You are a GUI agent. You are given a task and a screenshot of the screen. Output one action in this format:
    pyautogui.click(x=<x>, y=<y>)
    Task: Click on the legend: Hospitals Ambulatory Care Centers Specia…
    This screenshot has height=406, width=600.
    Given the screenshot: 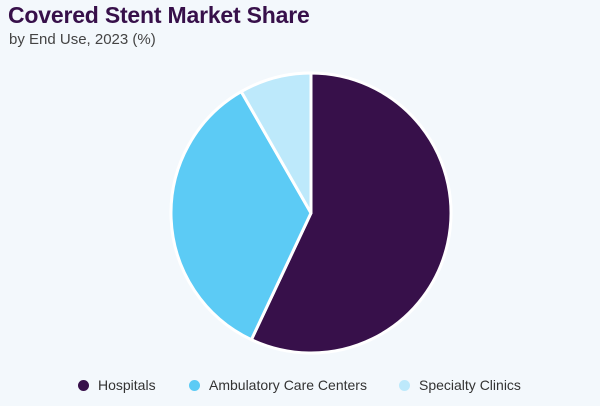 What is the action you would take?
    pyautogui.click(x=300, y=387)
    